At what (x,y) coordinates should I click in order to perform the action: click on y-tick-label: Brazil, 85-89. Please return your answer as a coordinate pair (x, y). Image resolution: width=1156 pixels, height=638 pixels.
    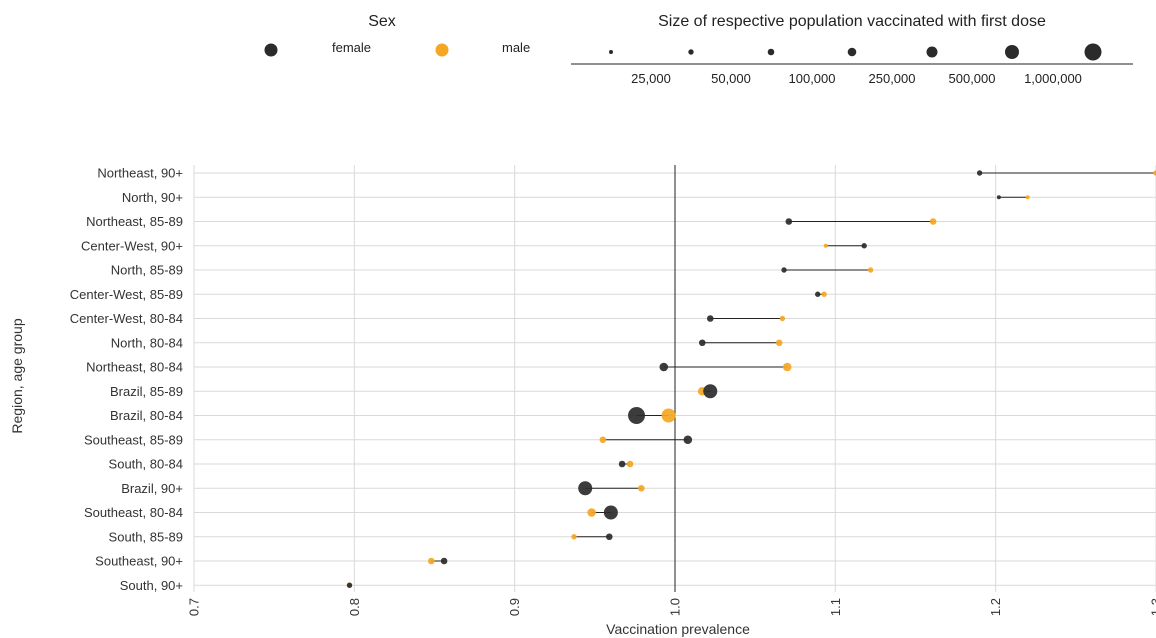
    Looking at the image, I should click on (146, 391).